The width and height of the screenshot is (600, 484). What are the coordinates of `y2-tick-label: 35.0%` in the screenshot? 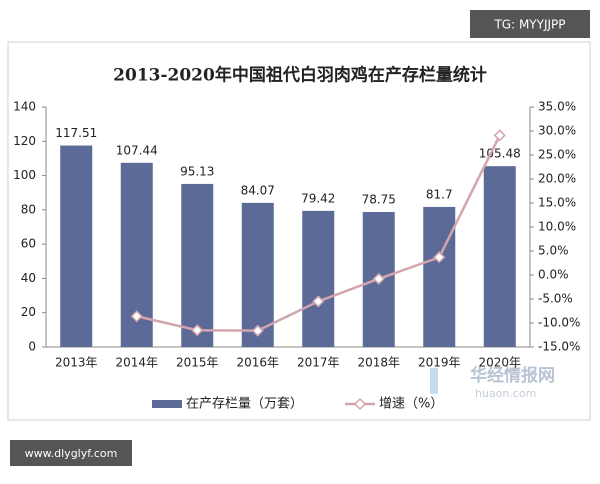 It's located at (557, 107).